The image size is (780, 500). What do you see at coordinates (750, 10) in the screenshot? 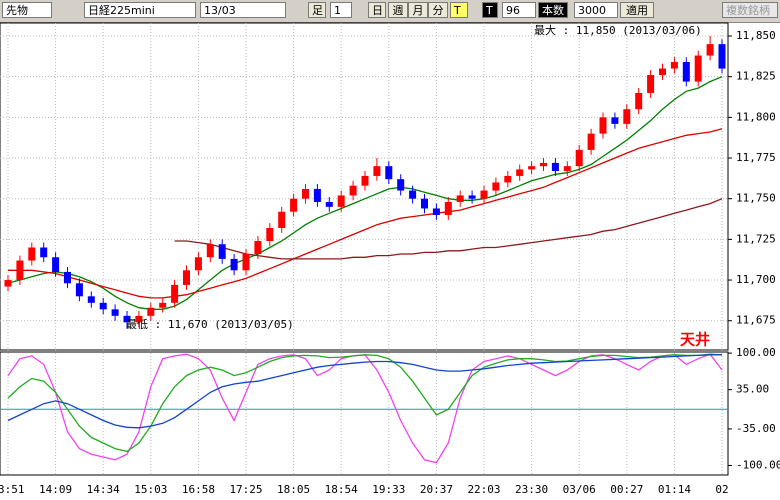
I see `toolbar-item: 複数銘柄` at bounding box center [750, 10].